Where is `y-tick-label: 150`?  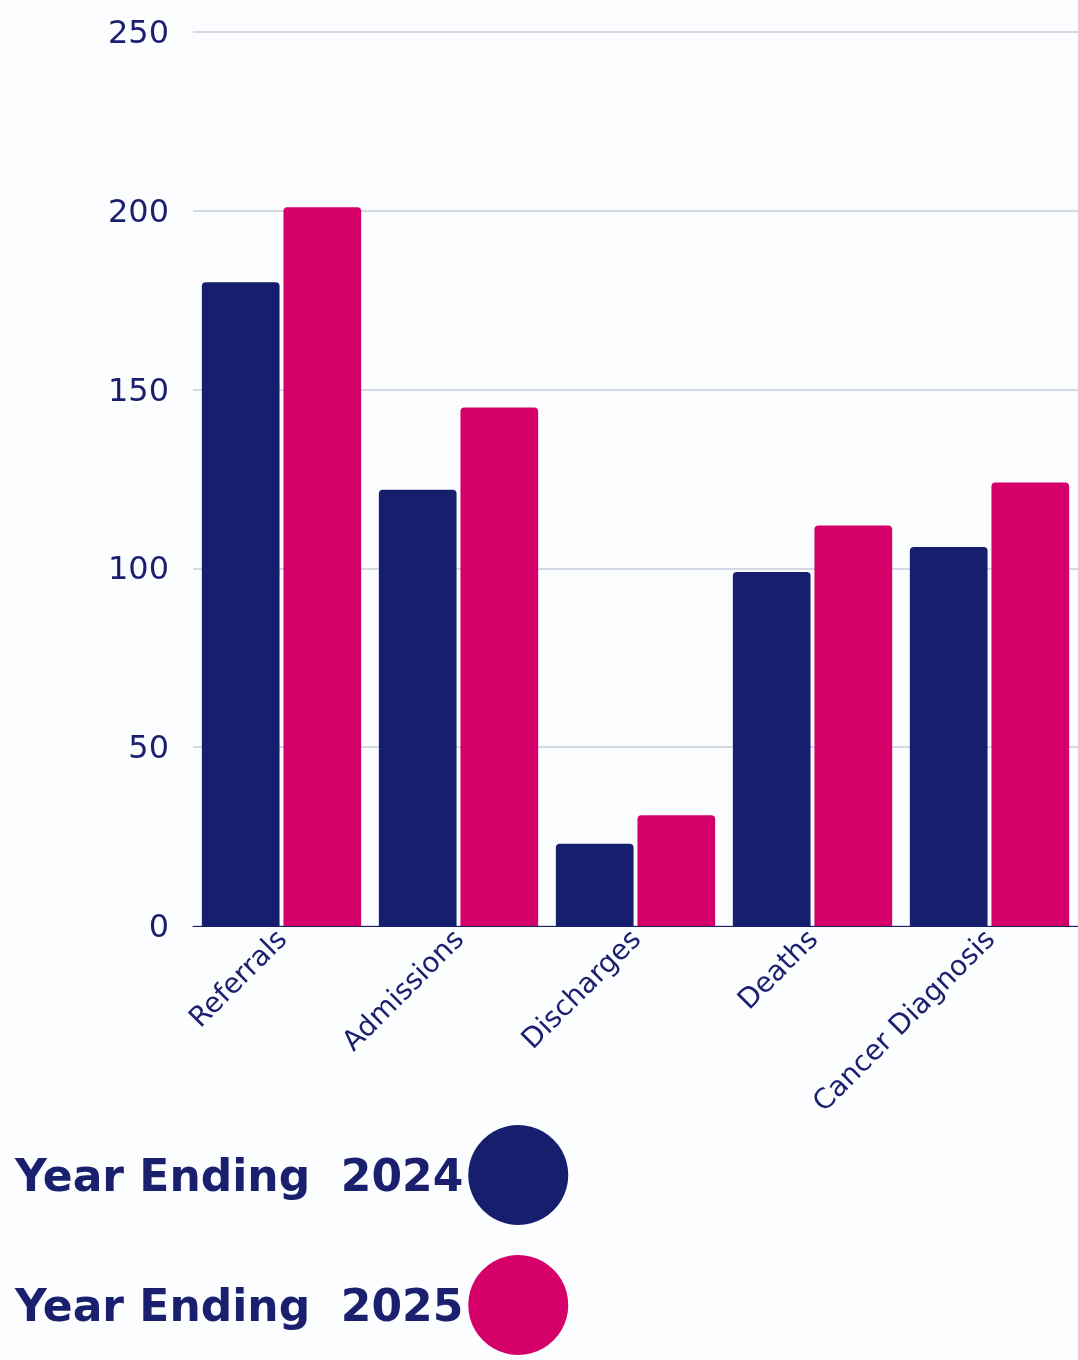
y-tick-label: 150 is located at coordinates (138, 389).